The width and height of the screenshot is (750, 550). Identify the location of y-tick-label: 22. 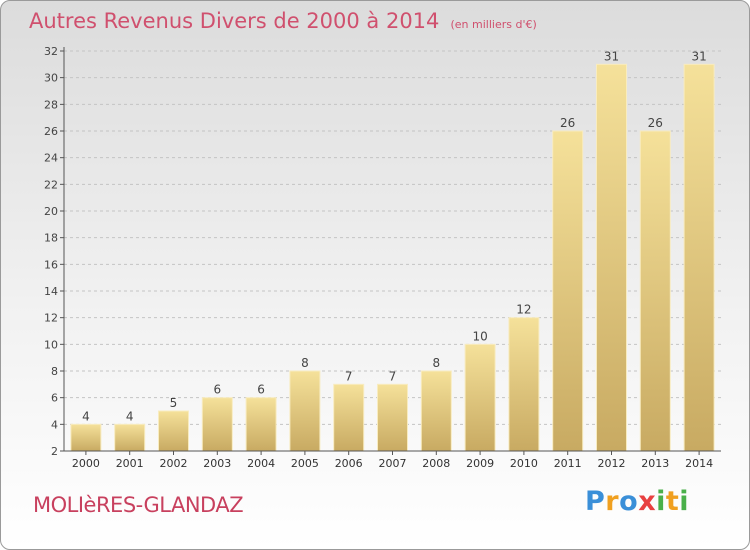
(51, 184).